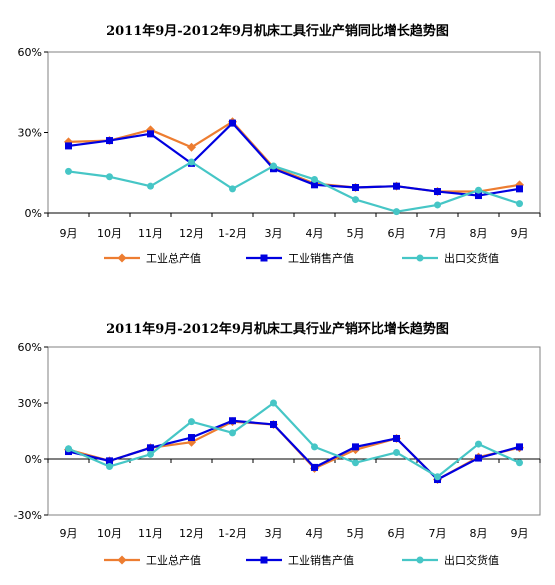 The height and width of the screenshot is (585, 555). Describe the element at coordinates (28, 515) in the screenshot. I see `y-tick-label: -30%` at that location.